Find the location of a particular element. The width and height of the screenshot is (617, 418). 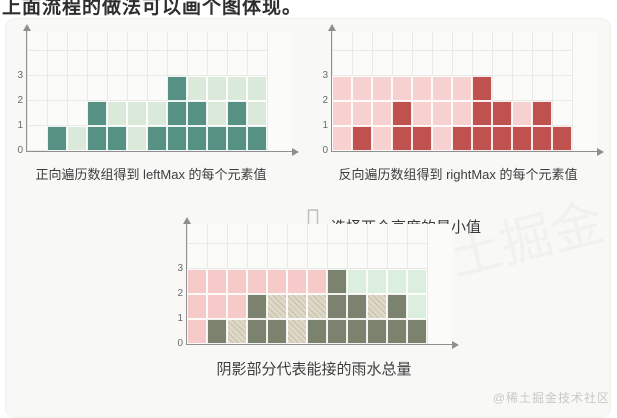

community-watermark: @稀土掘金技术社区 is located at coordinates (551, 398).